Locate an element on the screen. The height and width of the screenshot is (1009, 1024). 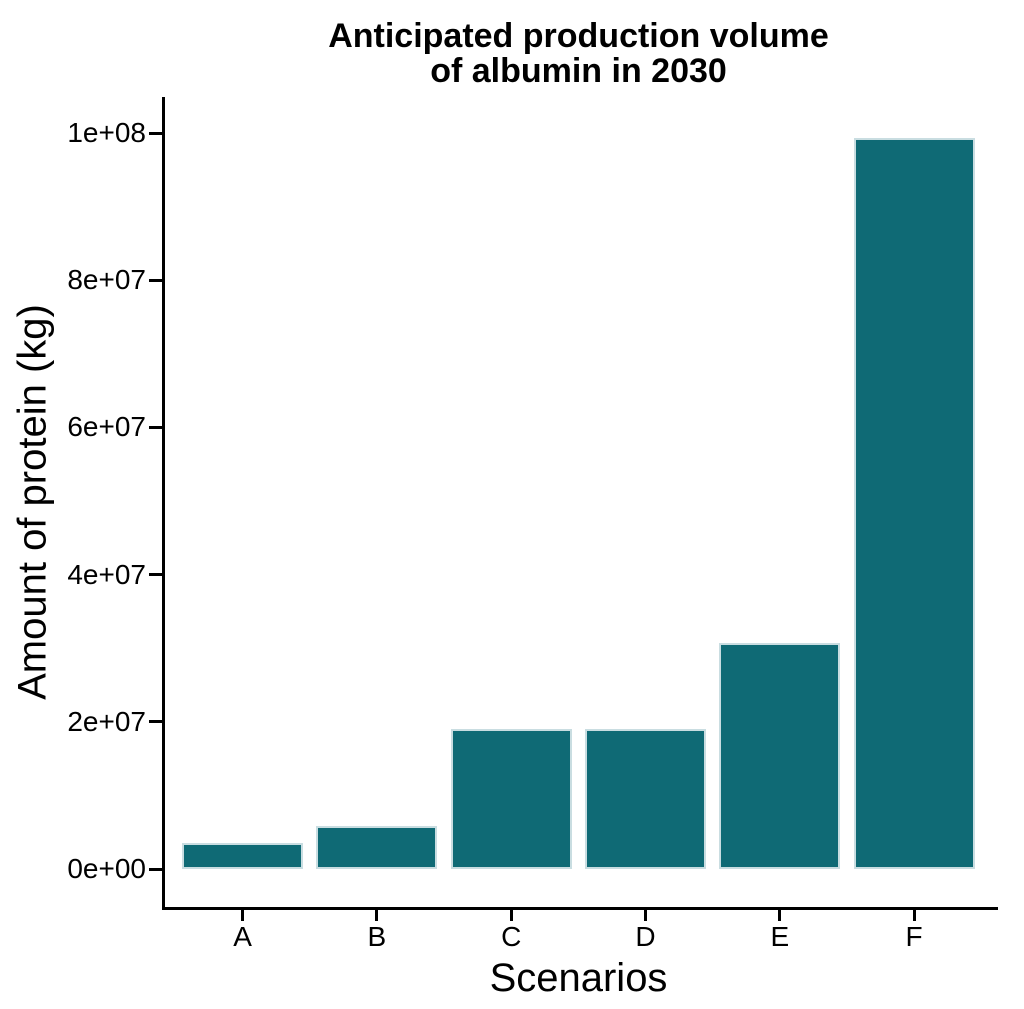
bar-c is located at coordinates (511, 799).